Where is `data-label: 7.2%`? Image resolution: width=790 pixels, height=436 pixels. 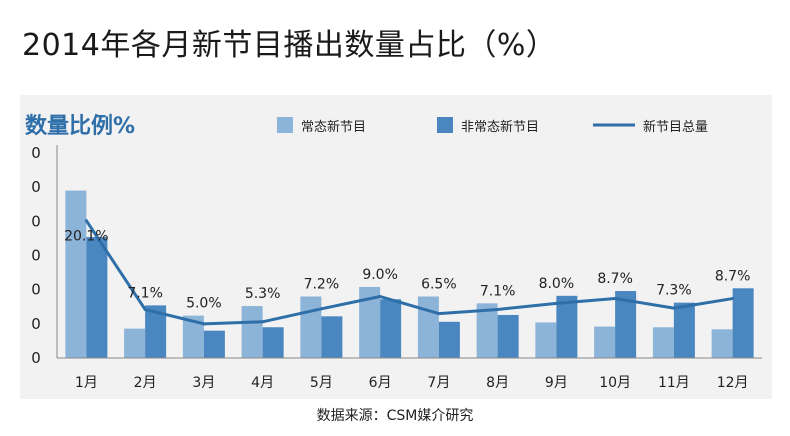 data-label: 7.2% is located at coordinates (322, 285).